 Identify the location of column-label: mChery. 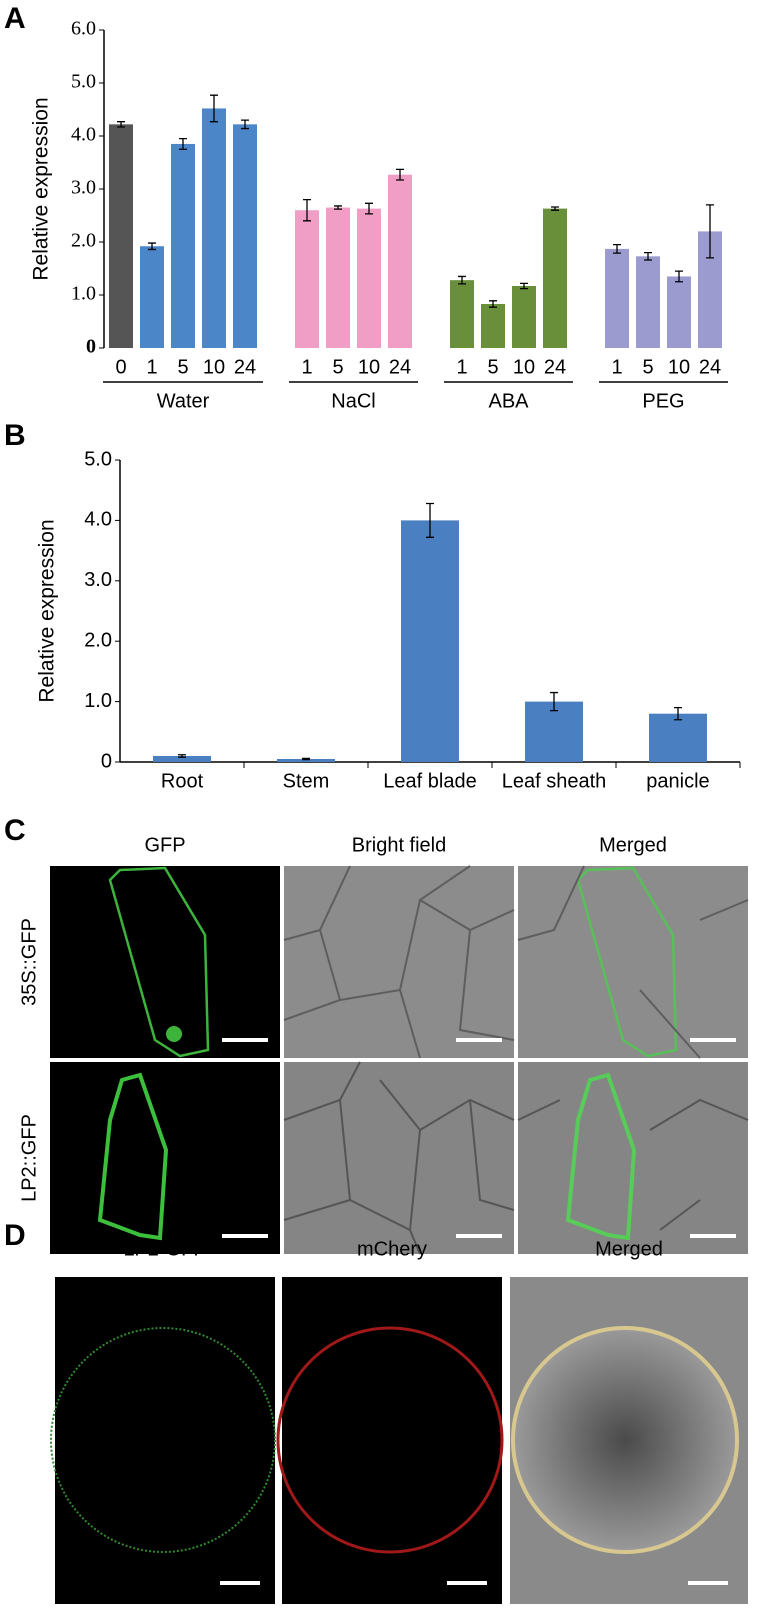
(392, 1249).